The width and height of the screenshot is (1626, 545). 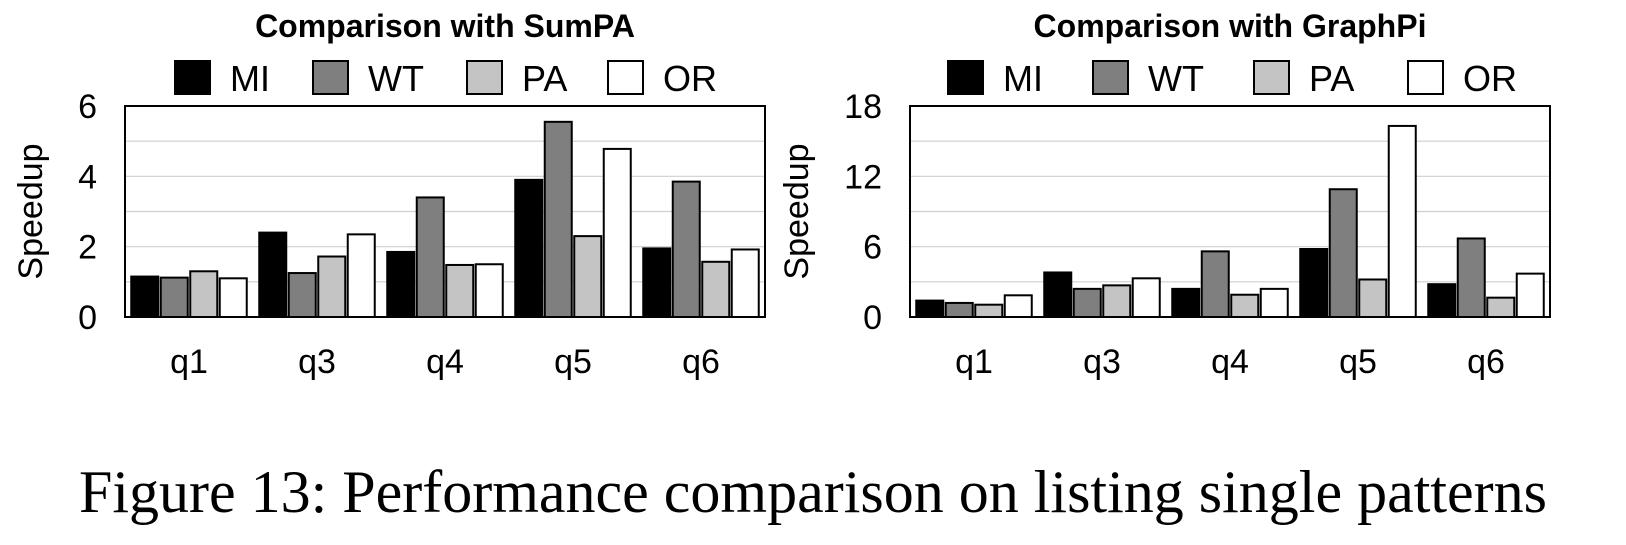 What do you see at coordinates (87, 177) in the screenshot?
I see `y-tick-label: 4` at bounding box center [87, 177].